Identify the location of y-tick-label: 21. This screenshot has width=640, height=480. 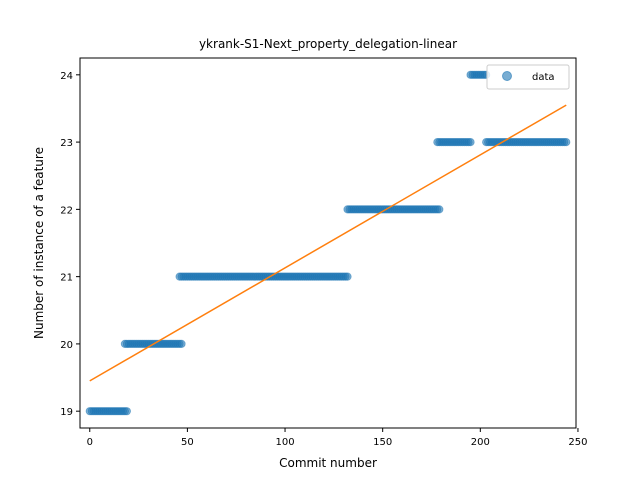
(66, 278).